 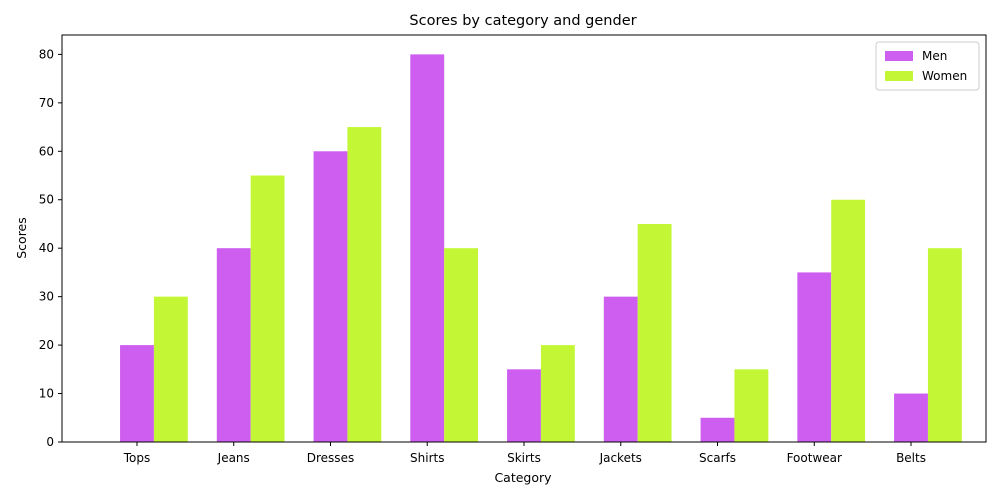 What do you see at coordinates (46, 248) in the screenshot?
I see `y-tick-label: 40` at bounding box center [46, 248].